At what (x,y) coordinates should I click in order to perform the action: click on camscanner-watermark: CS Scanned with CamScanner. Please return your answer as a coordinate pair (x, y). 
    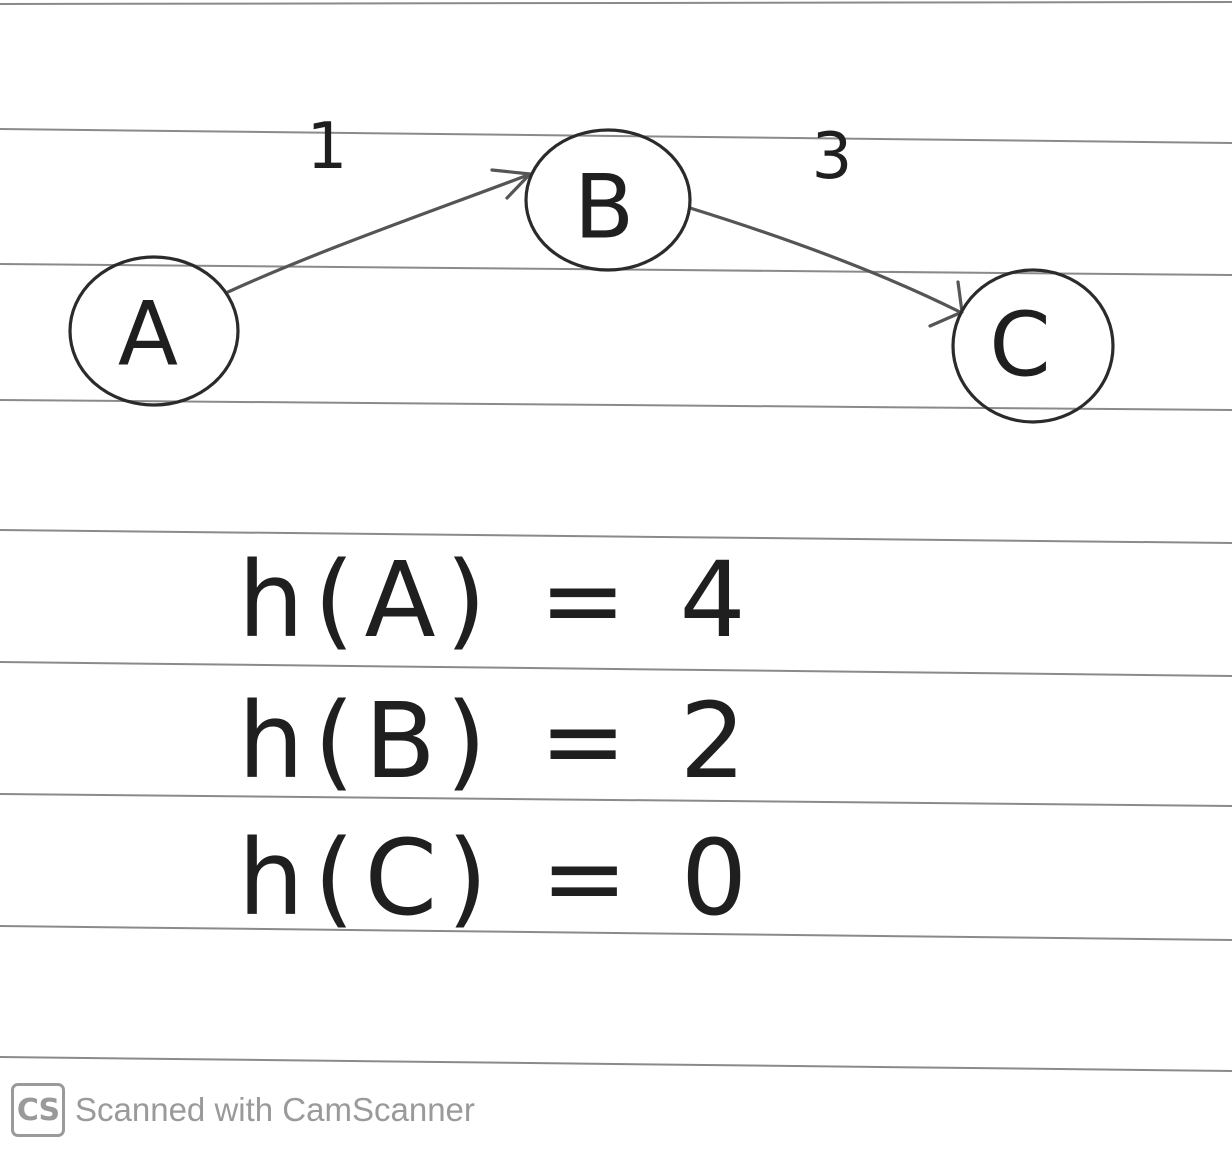
    Looking at the image, I should click on (243, 1110).